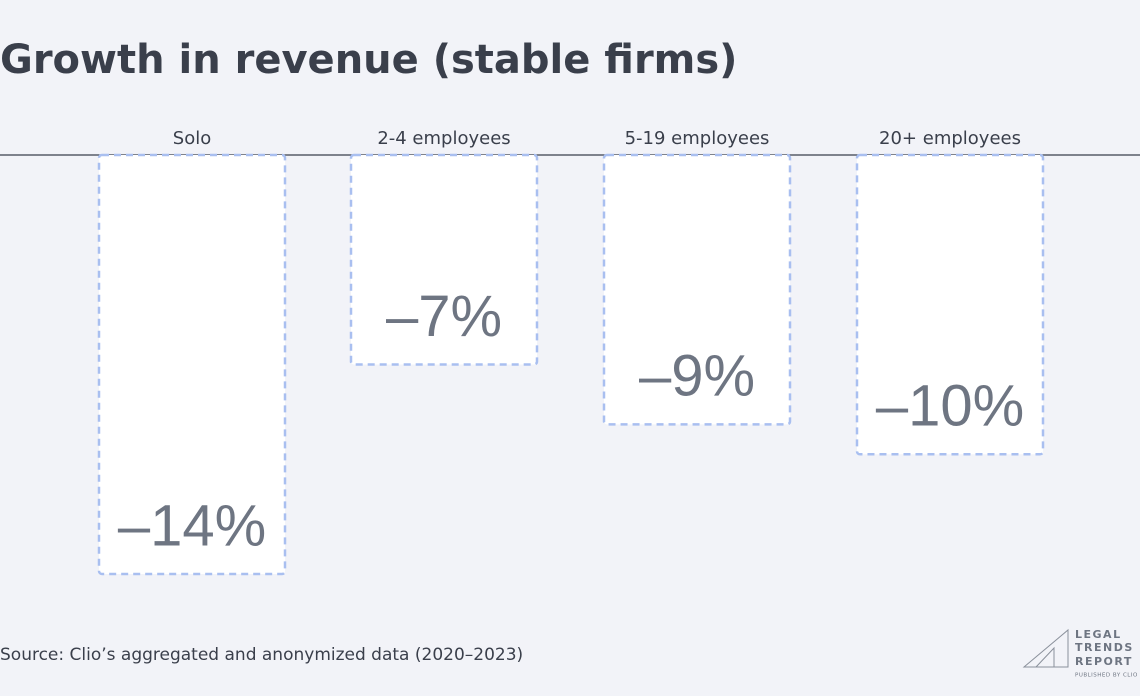  What do you see at coordinates (697, 376) in the screenshot?
I see `value-label: –9%` at bounding box center [697, 376].